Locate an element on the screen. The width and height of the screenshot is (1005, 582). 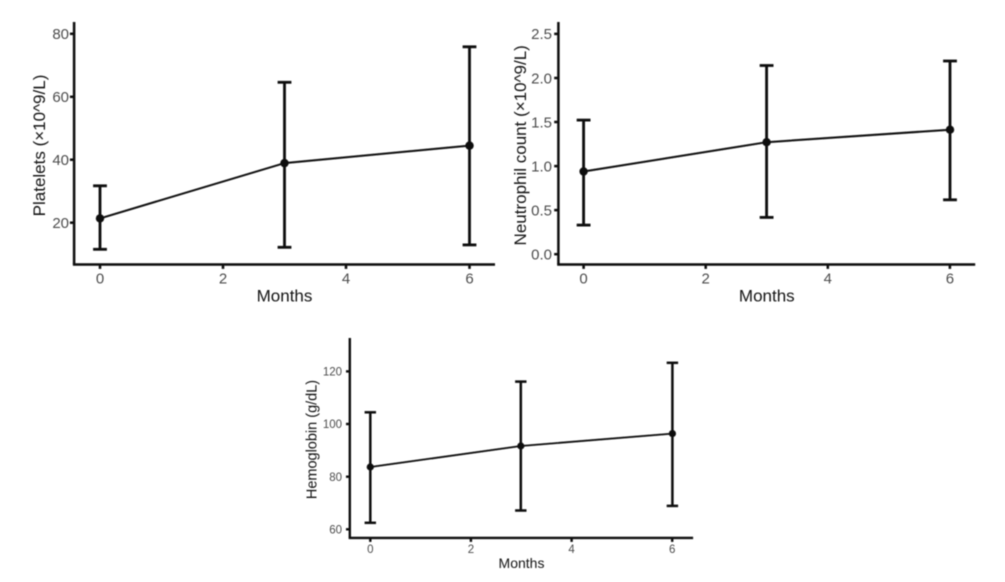
svg-text: 20 is located at coordinates (60, 223).